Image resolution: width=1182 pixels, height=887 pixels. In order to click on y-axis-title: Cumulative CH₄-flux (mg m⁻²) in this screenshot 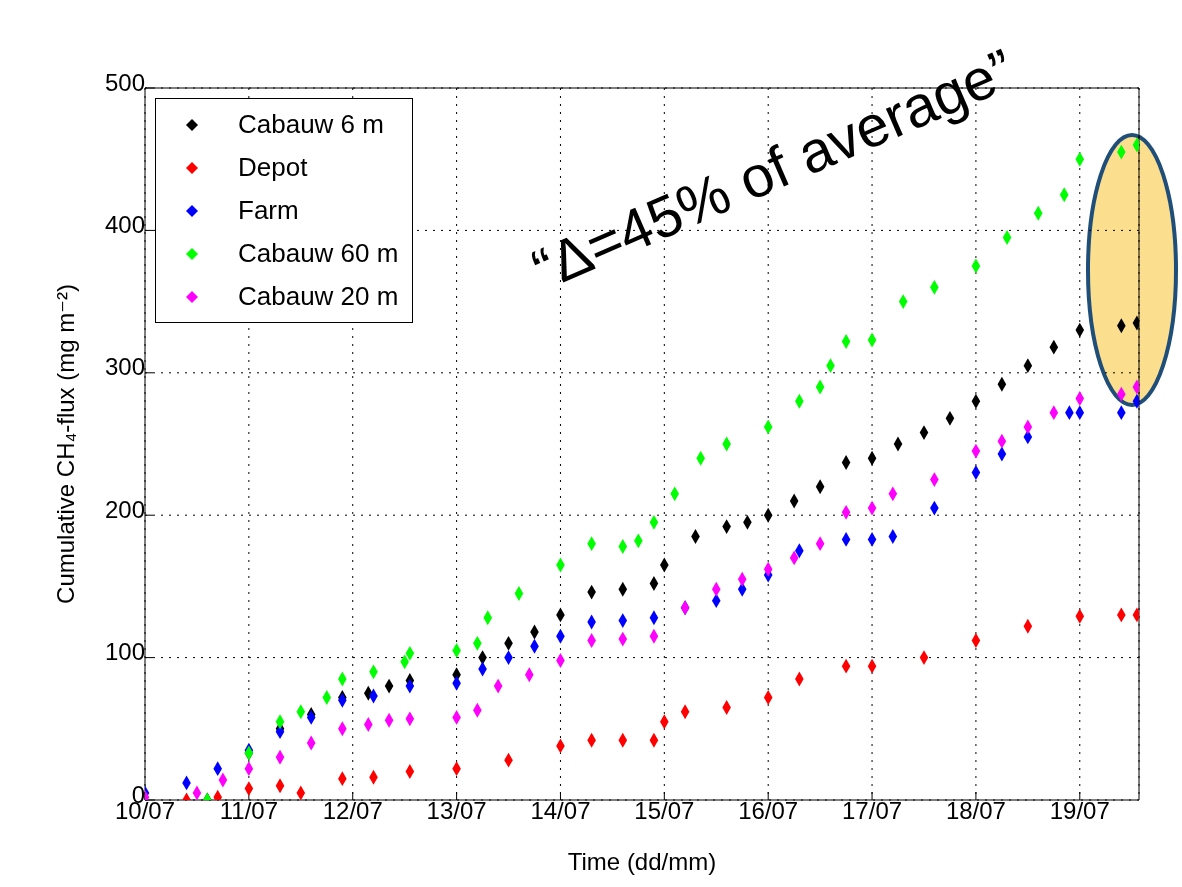, I will do `click(65, 444)`.